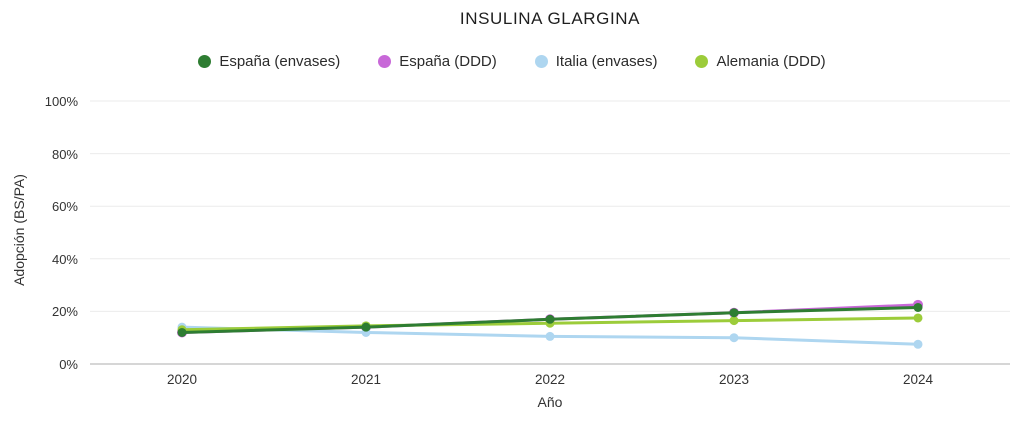  I want to click on legend-item-espa-a-ddd: España (DDD), so click(437, 61).